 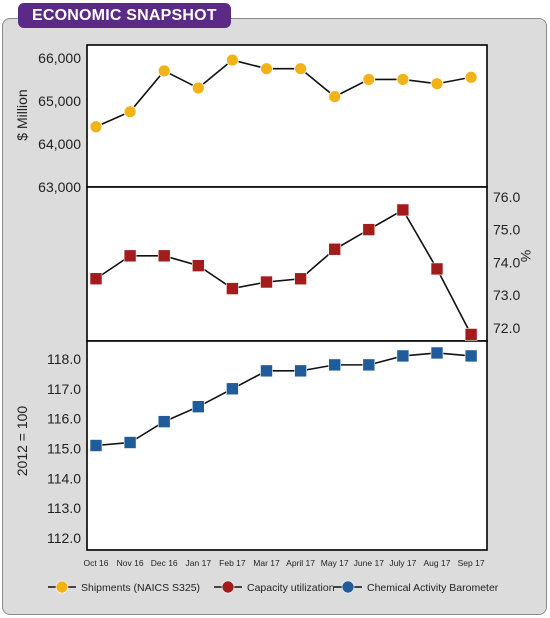 What do you see at coordinates (369, 563) in the screenshot?
I see `x-tick-label: June 17` at bounding box center [369, 563].